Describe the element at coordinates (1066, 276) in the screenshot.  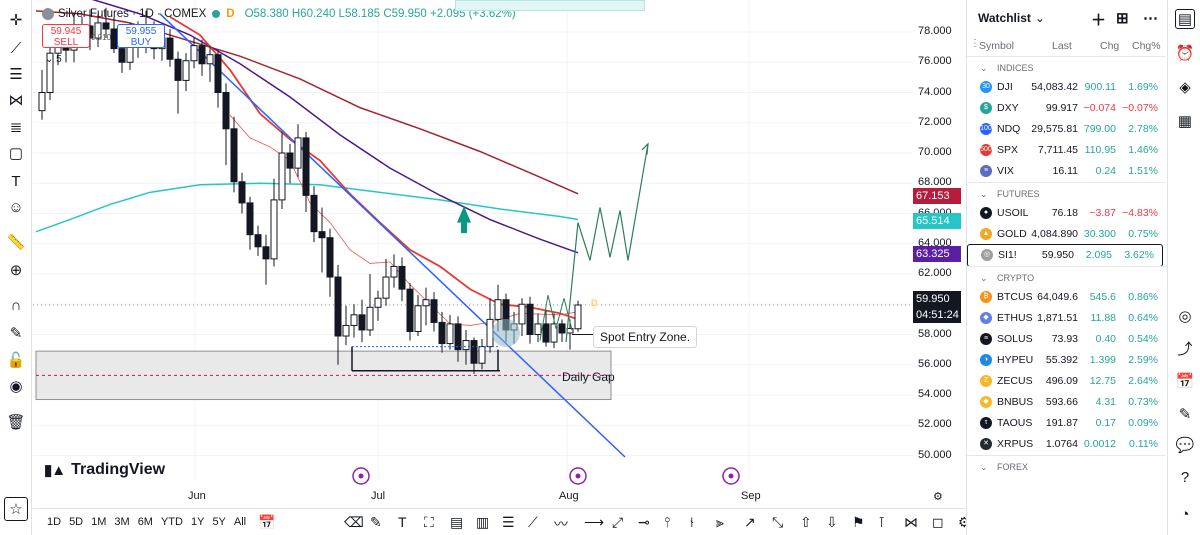
I see `watchlist-section: ⌄ CRYPTO` at that location.